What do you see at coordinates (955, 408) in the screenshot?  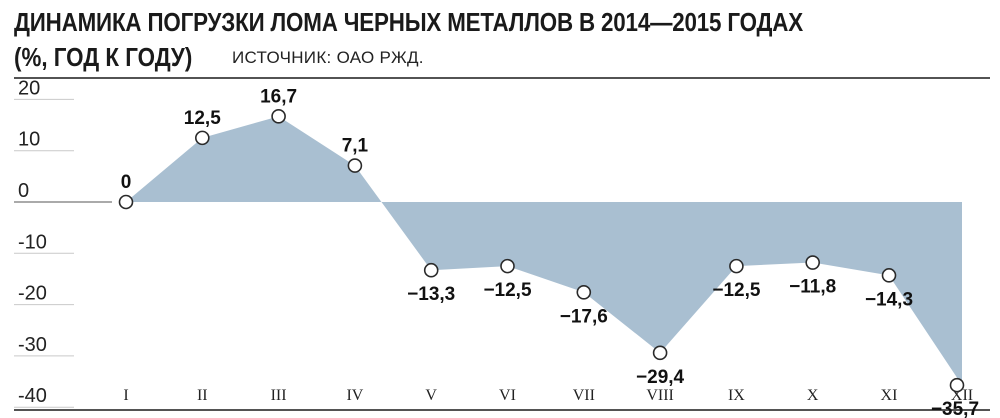 I see `data-label: −35,7` at bounding box center [955, 408].